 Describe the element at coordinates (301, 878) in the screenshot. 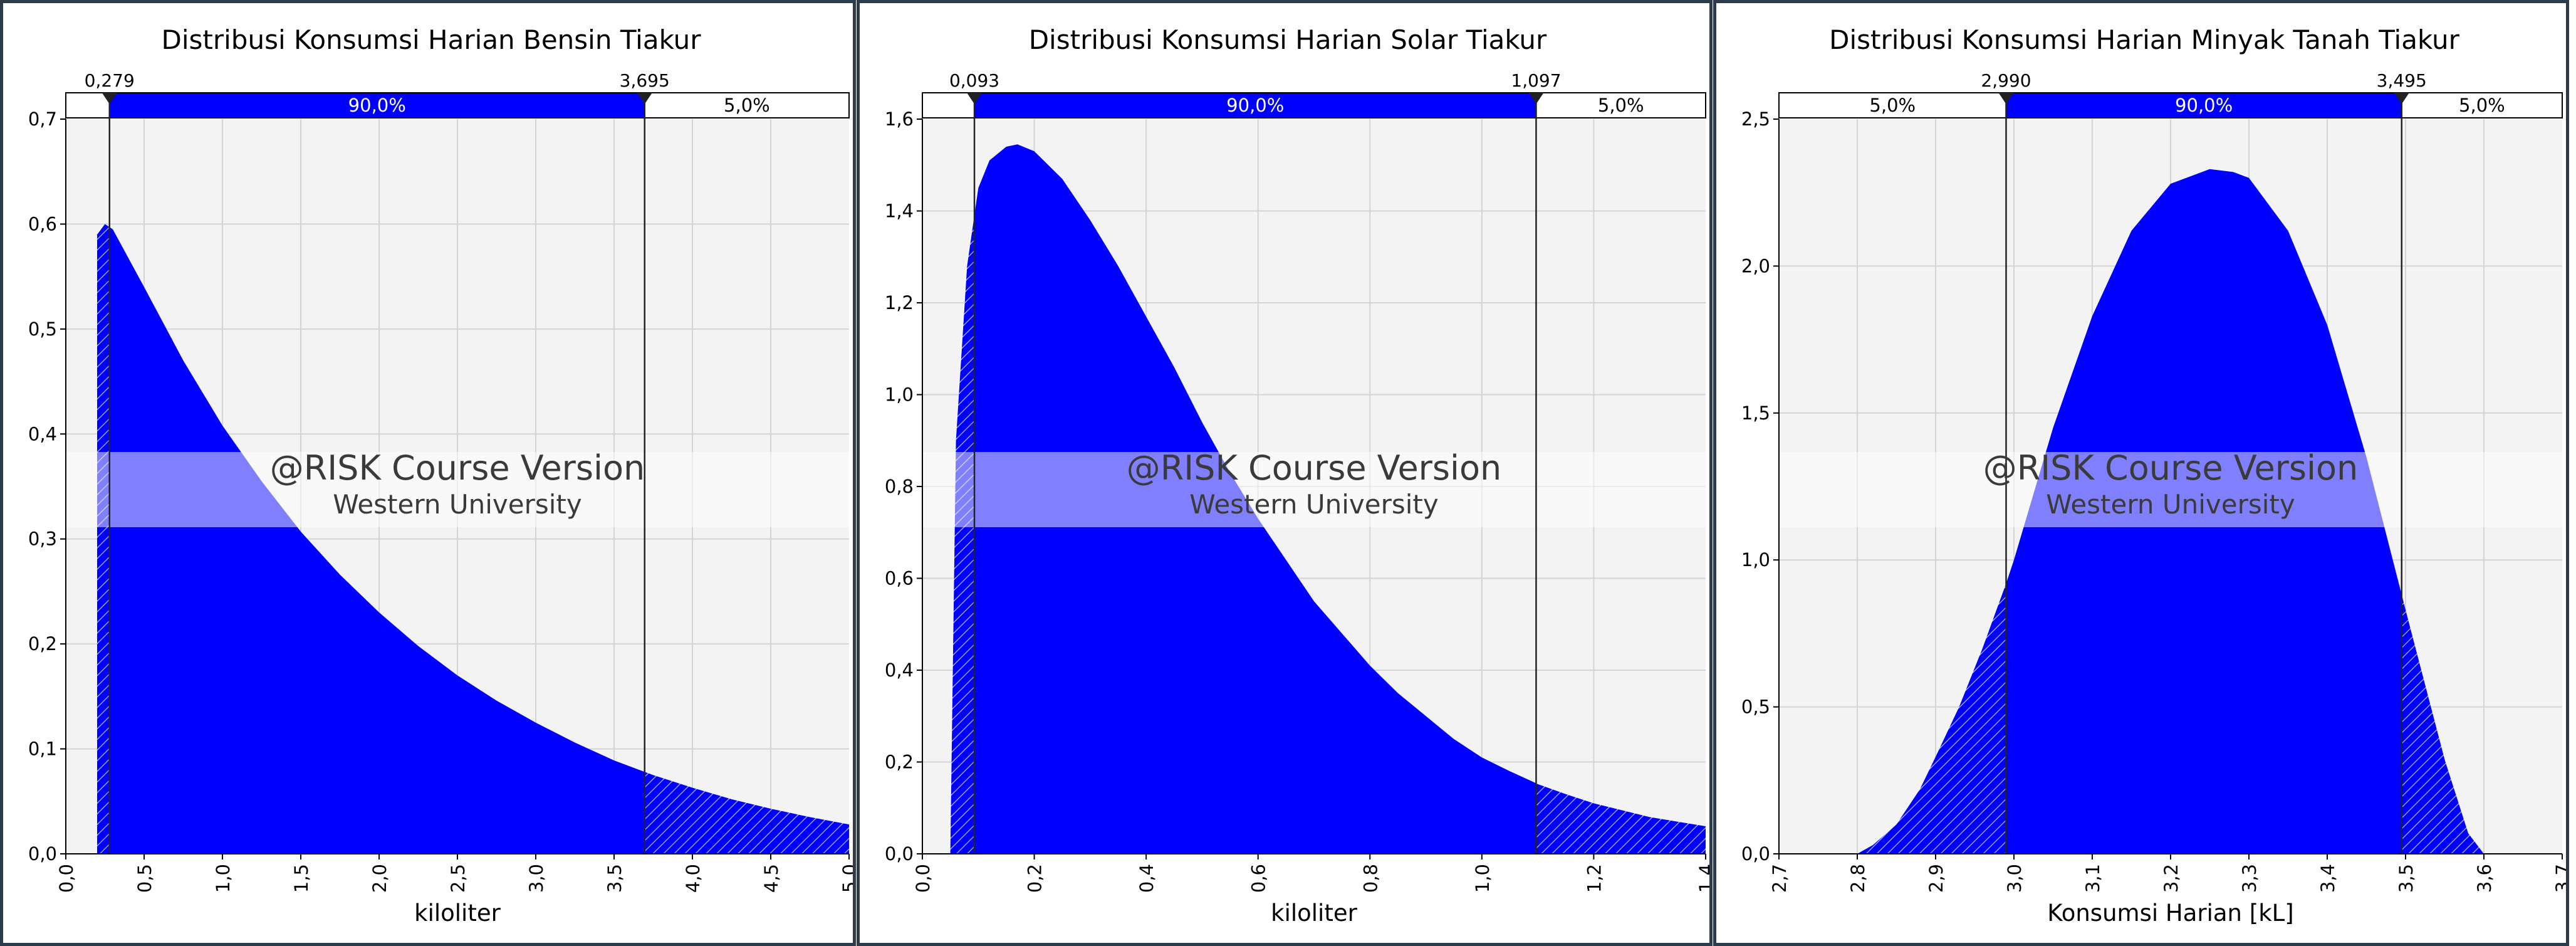

I see `x-tick-label: 1,5` at that location.